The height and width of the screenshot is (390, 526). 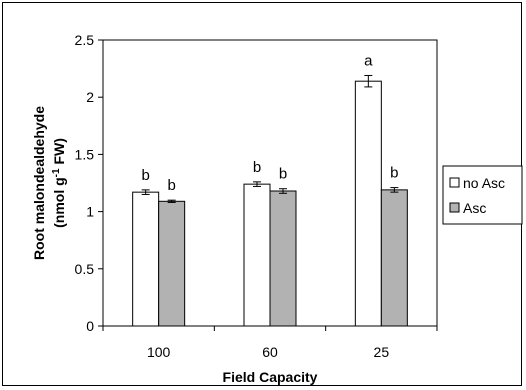 I want to click on legend: no Asc Asc, so click(x=482, y=195).